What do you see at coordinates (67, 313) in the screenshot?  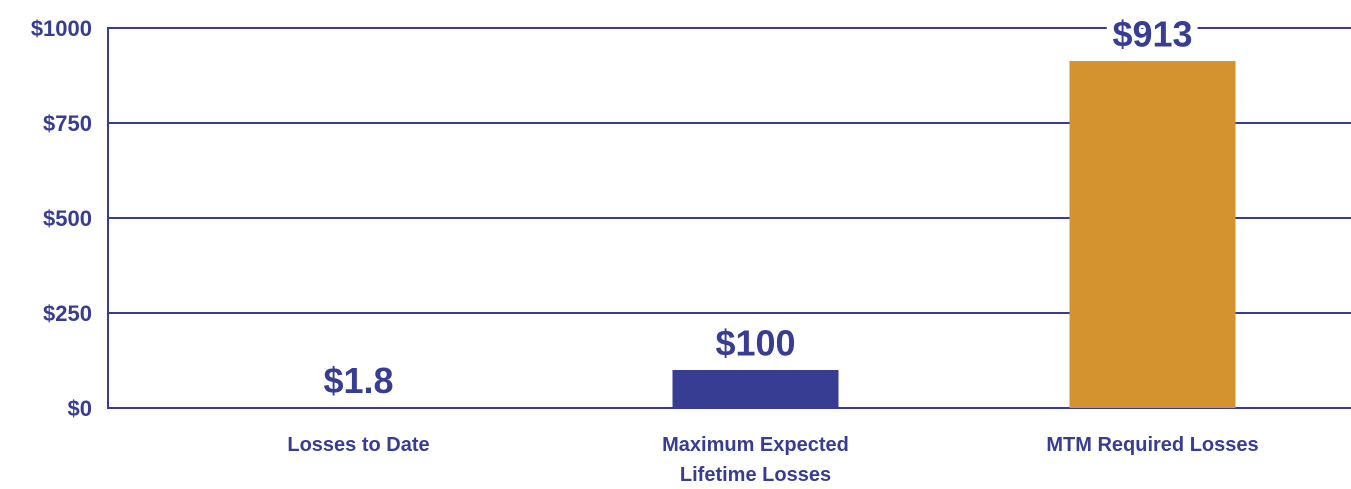 I see `y-tick-label: $250` at bounding box center [67, 313].